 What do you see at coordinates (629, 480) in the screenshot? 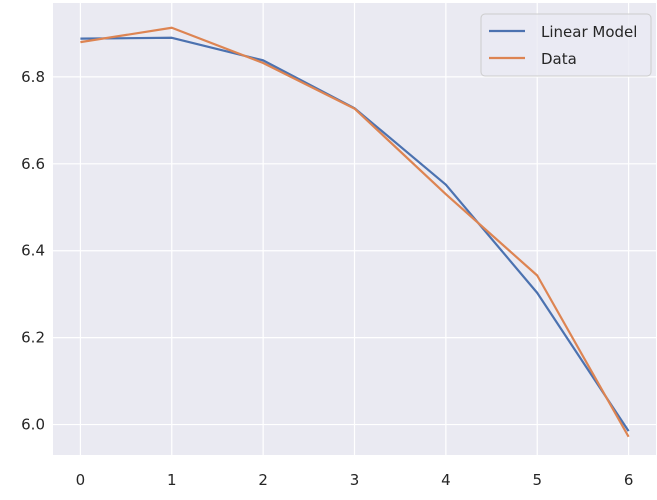
I see `x-tick-label: 6` at bounding box center [629, 480].